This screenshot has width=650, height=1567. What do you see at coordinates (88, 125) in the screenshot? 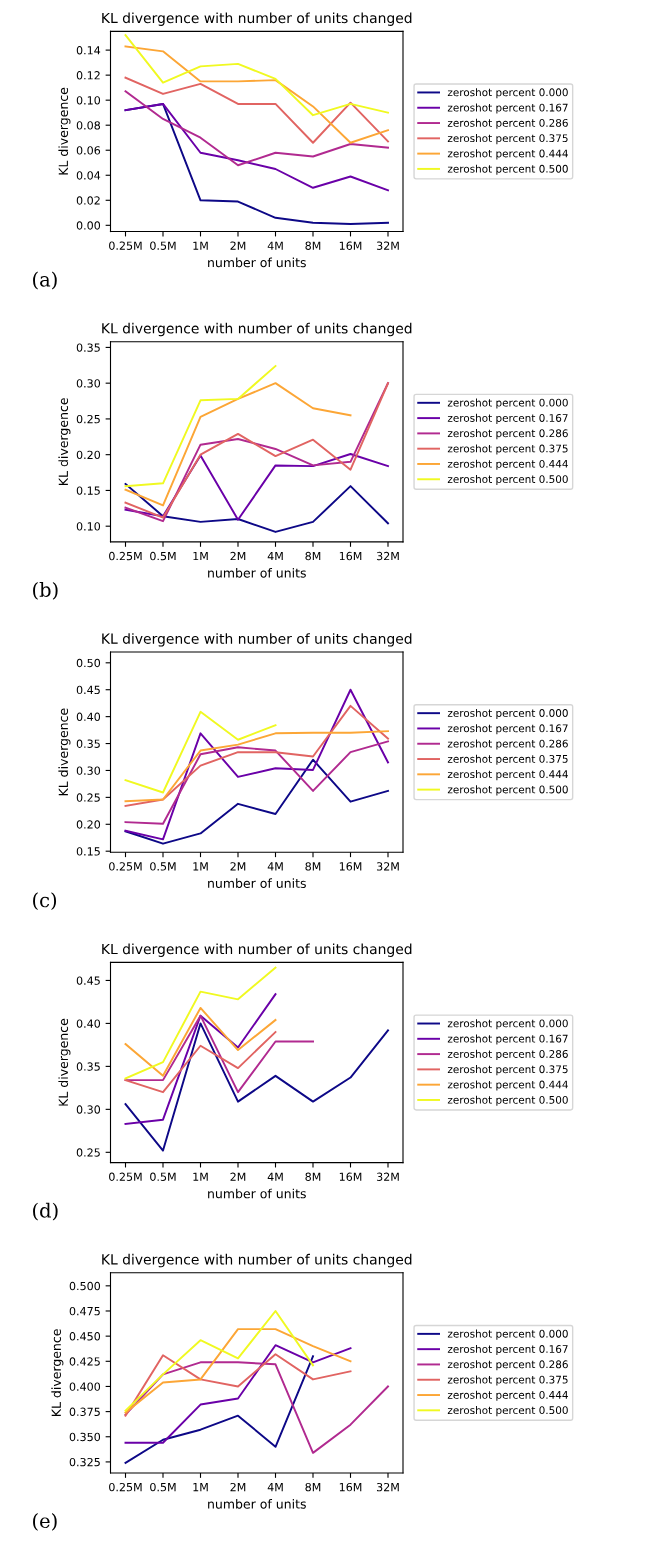
I see `y-tick-label: 0.08` at bounding box center [88, 125].